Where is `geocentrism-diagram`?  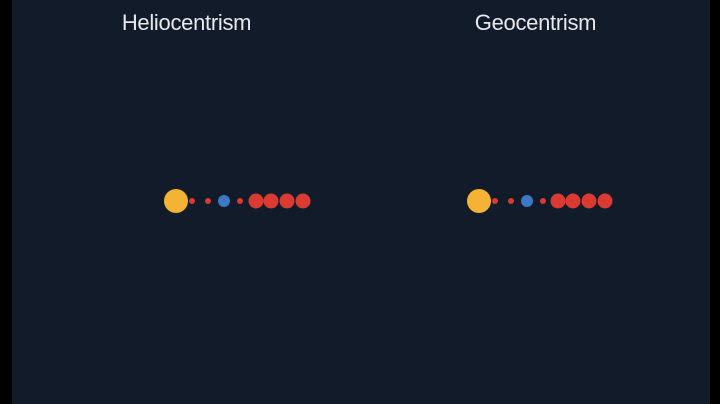 geocentrism-diagram is located at coordinates (540, 201).